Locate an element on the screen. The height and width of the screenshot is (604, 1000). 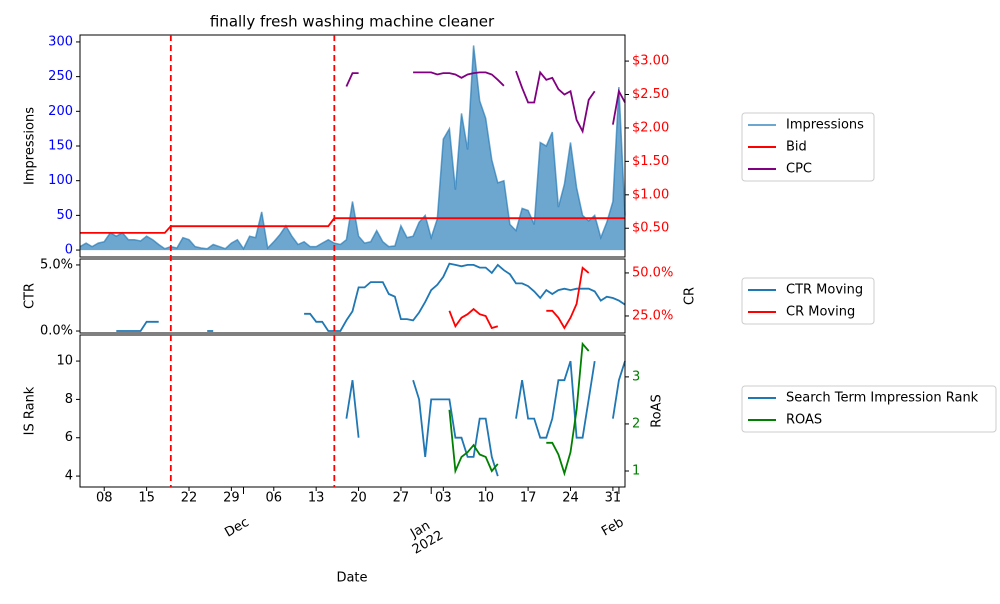
legend: Search Term Impression Rank ROAS is located at coordinates (869, 409).